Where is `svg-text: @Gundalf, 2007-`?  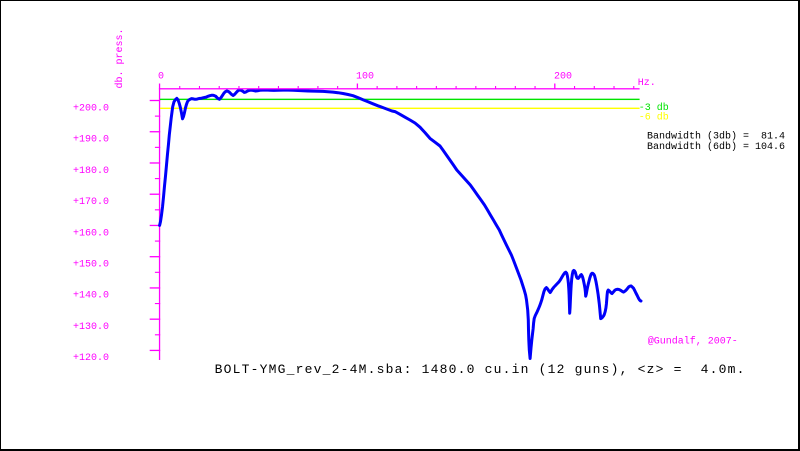
svg-text: @Gundalf, 2007- is located at coordinates (693, 342).